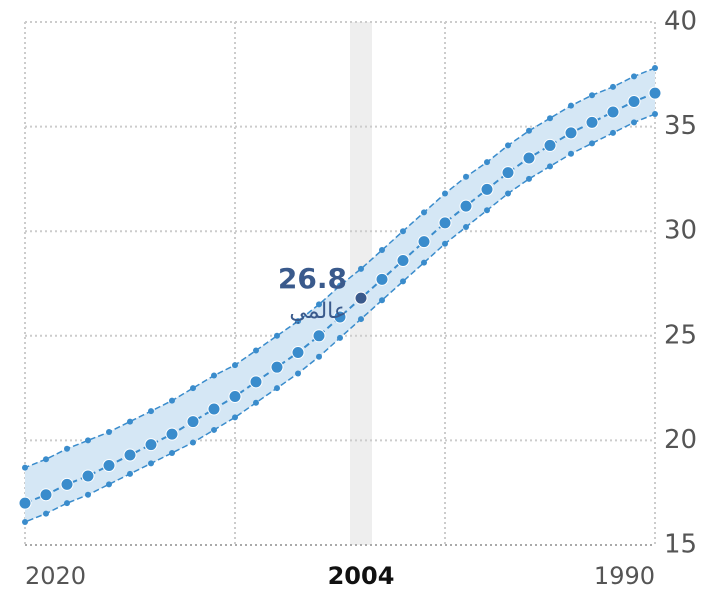 The width and height of the screenshot is (703, 590). Describe the element at coordinates (624, 576) in the screenshot. I see `x-tick-label: 1990` at that location.